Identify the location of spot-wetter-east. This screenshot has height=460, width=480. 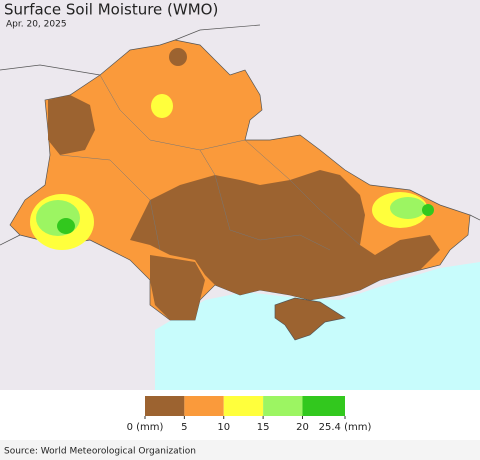
(408, 208).